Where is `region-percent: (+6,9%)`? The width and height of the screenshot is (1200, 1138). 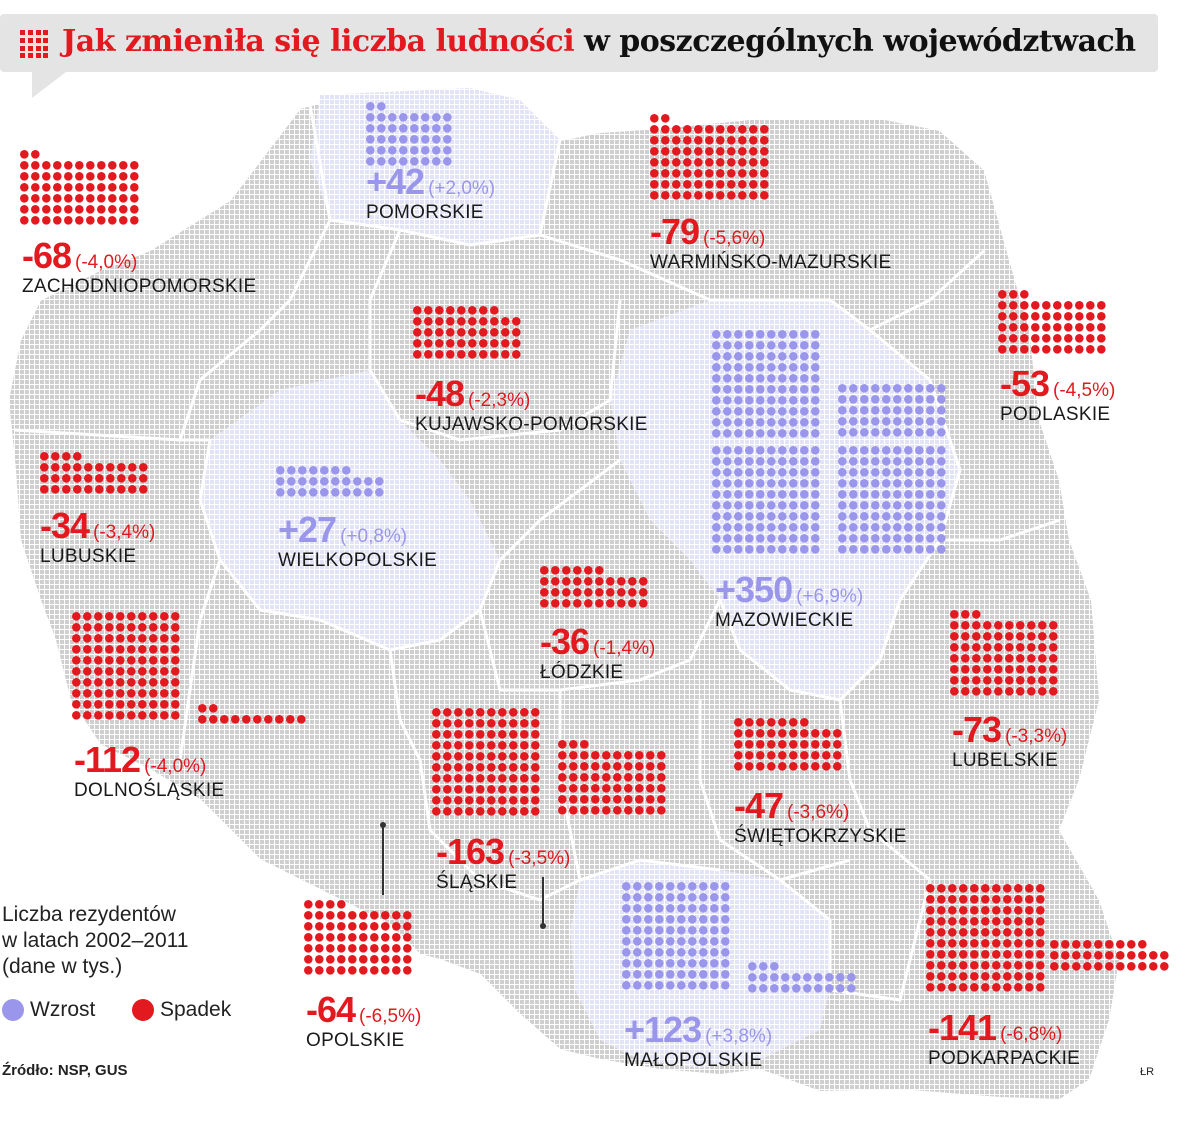
region-percent: (+6,9%) is located at coordinates (830, 596).